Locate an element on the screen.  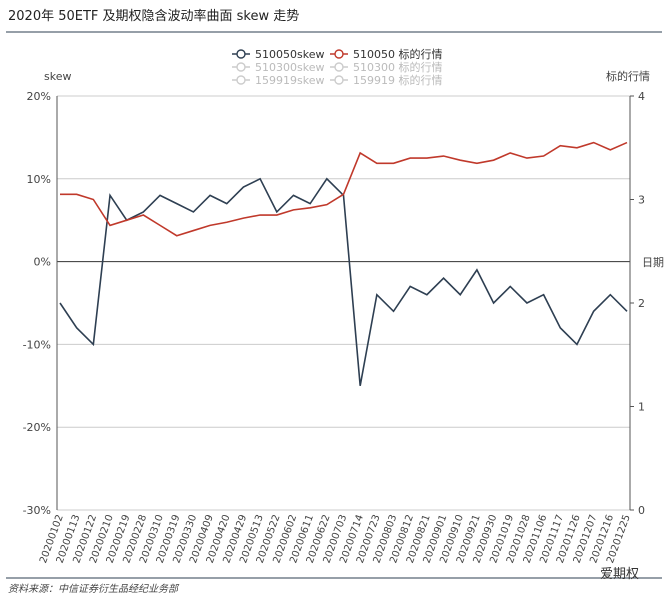
legend-label: 159919skew is located at coordinates (289, 80).